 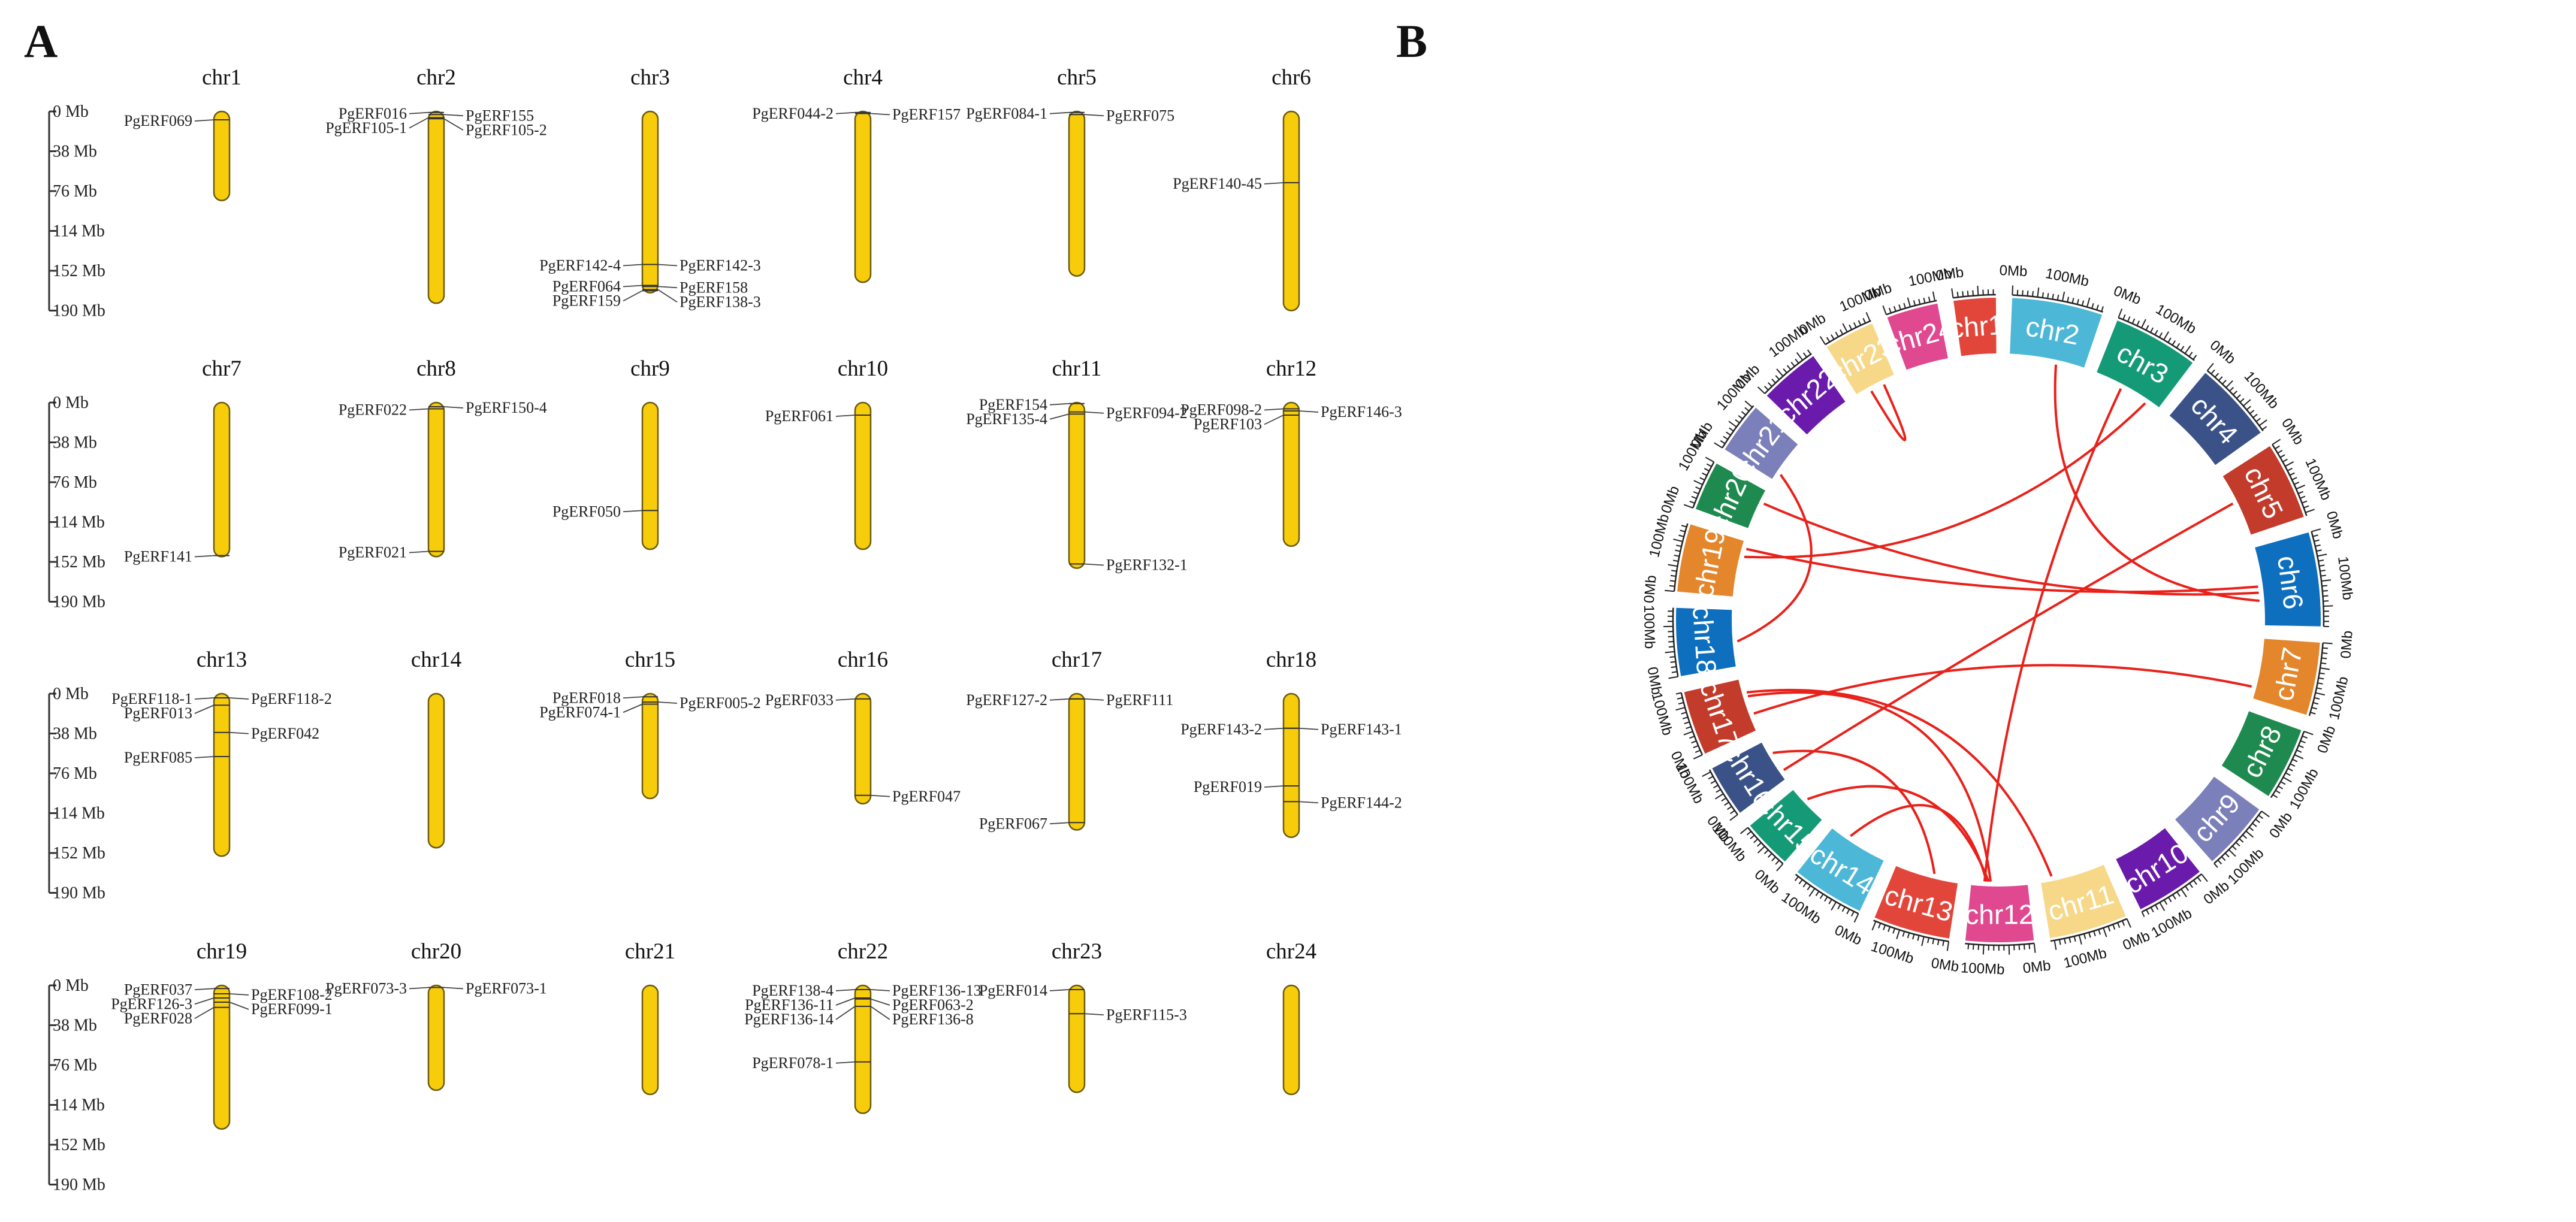 I want to click on gene-label: PgERF159, so click(x=587, y=301).